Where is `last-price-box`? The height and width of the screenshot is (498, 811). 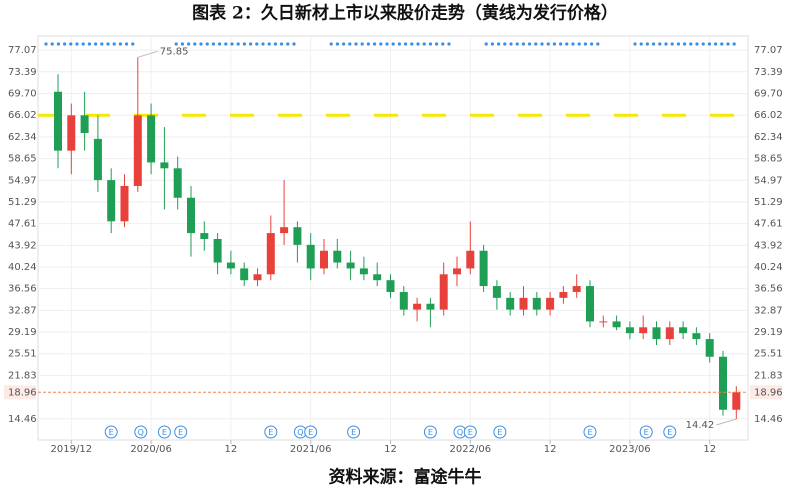
last-price-box is located at coordinates (20, 392).